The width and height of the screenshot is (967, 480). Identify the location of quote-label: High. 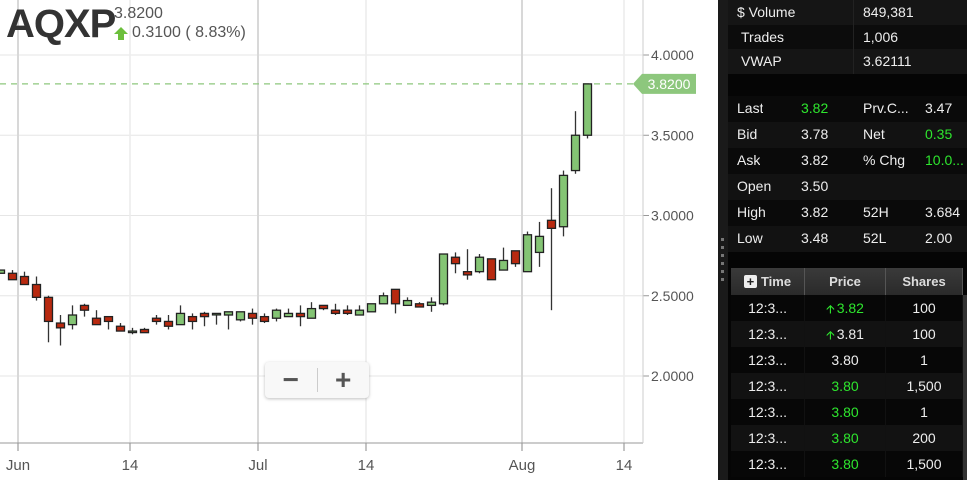
(751, 212).